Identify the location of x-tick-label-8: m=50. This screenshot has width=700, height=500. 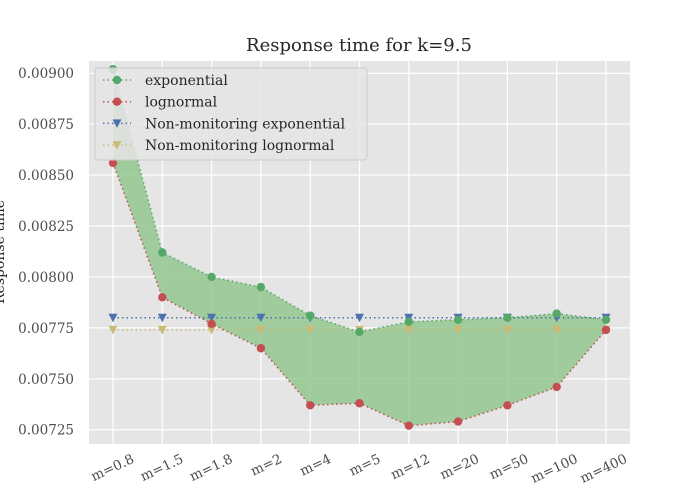
(509, 467).